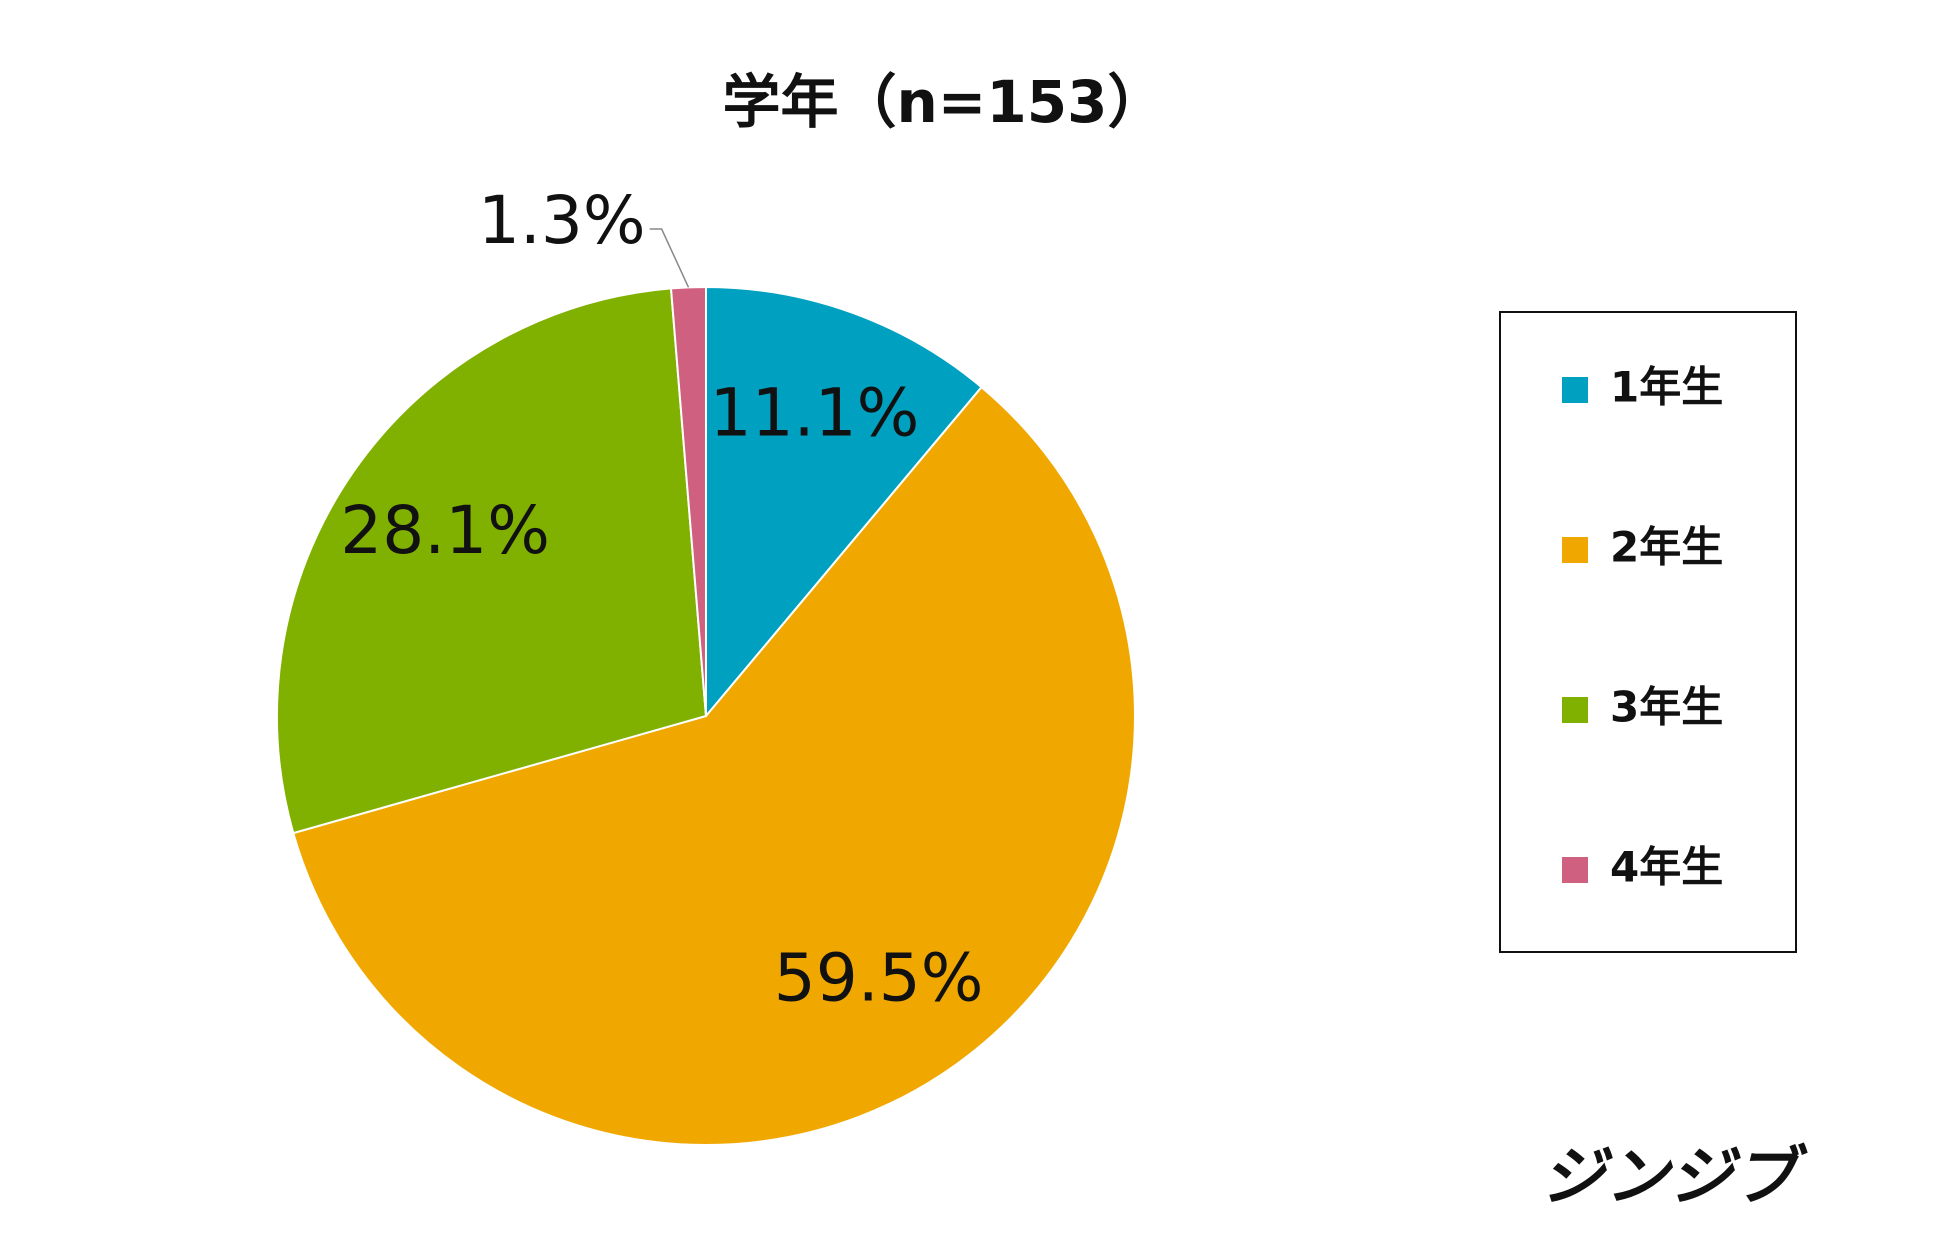  I want to click on data-label: 1.3%, so click(562, 220).